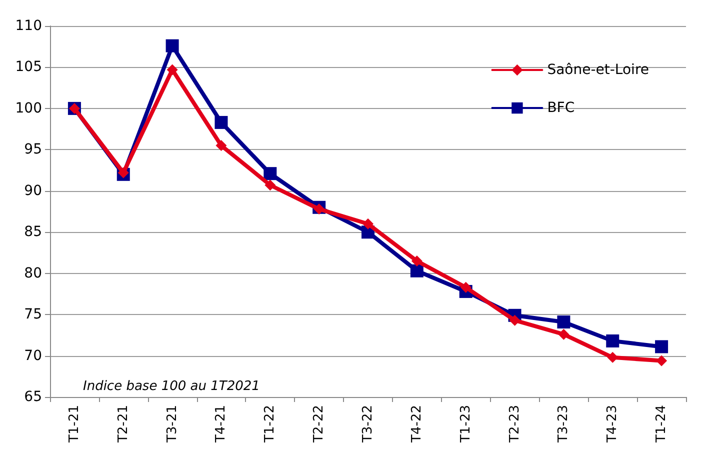  Describe the element at coordinates (33, 397) in the screenshot. I see `y-tick-label: 65` at that location.